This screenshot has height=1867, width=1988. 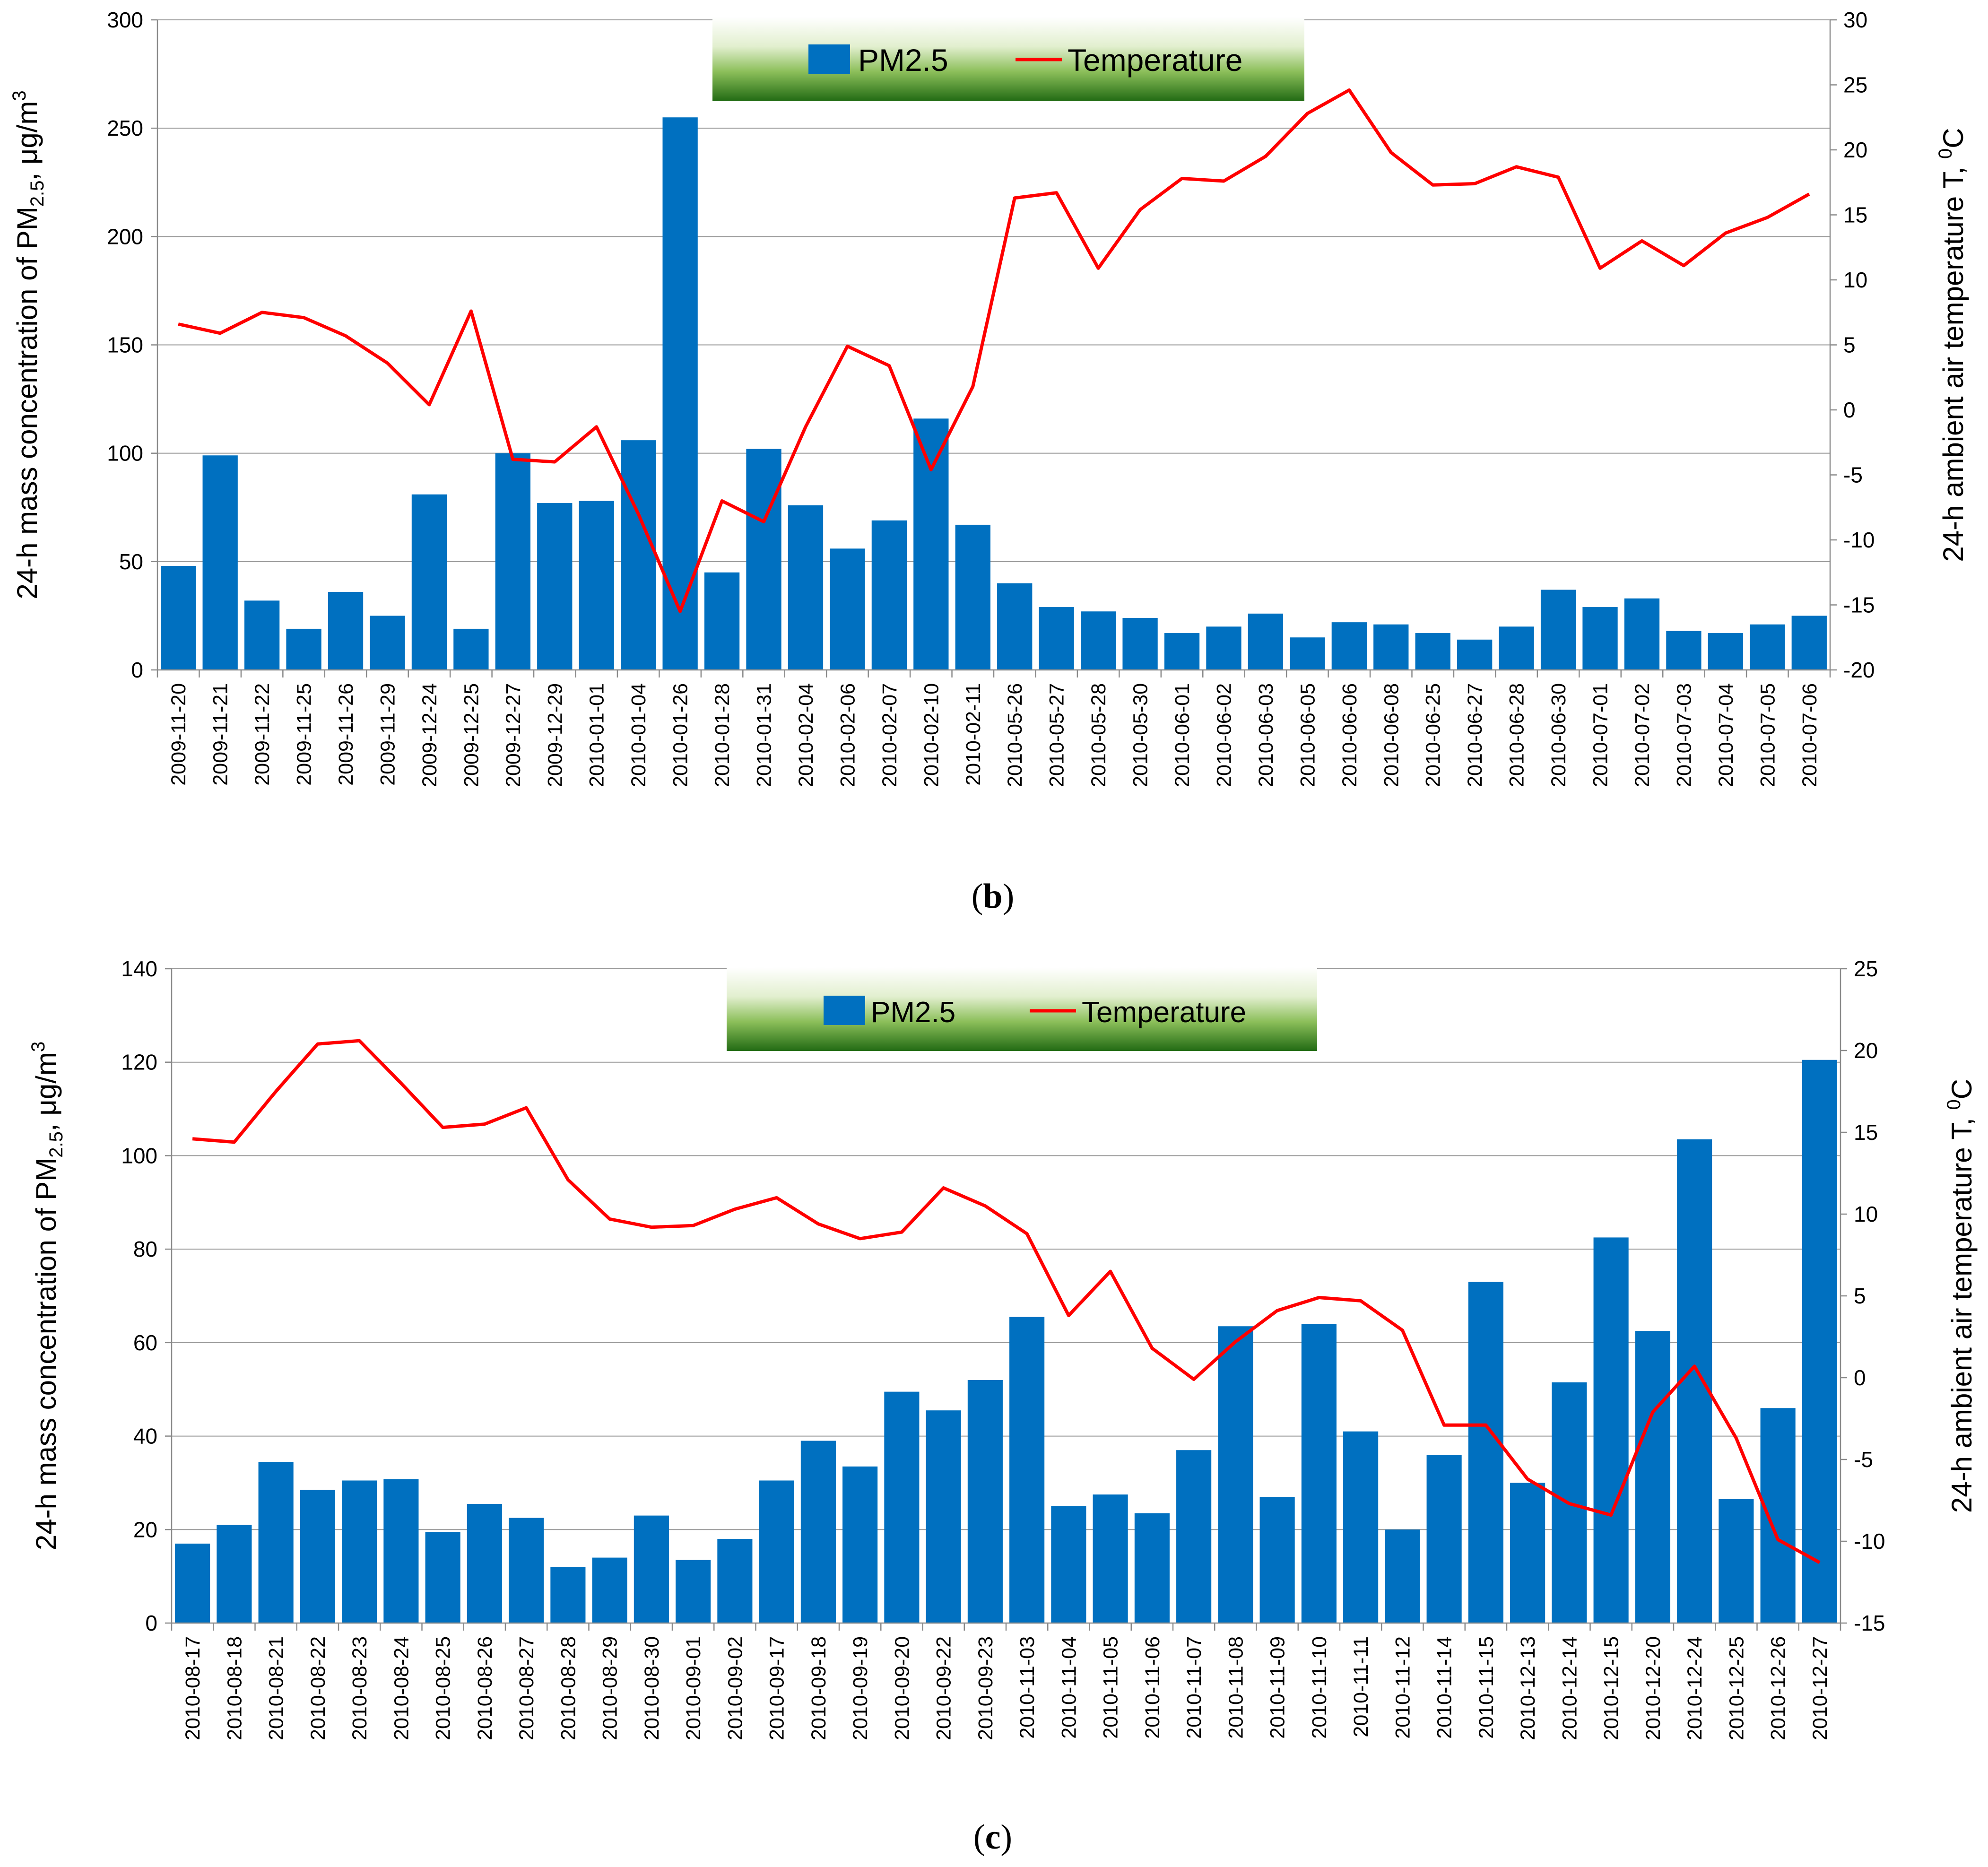 What do you see at coordinates (1855, 280) in the screenshot?
I see `y-tick-label-right: 10` at bounding box center [1855, 280].